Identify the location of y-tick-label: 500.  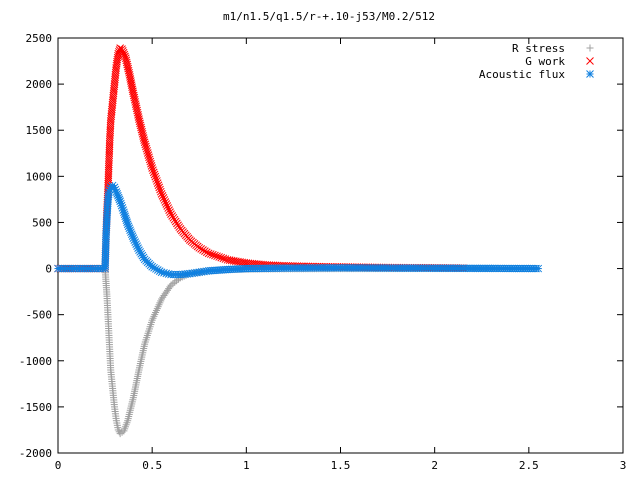
(42, 222).